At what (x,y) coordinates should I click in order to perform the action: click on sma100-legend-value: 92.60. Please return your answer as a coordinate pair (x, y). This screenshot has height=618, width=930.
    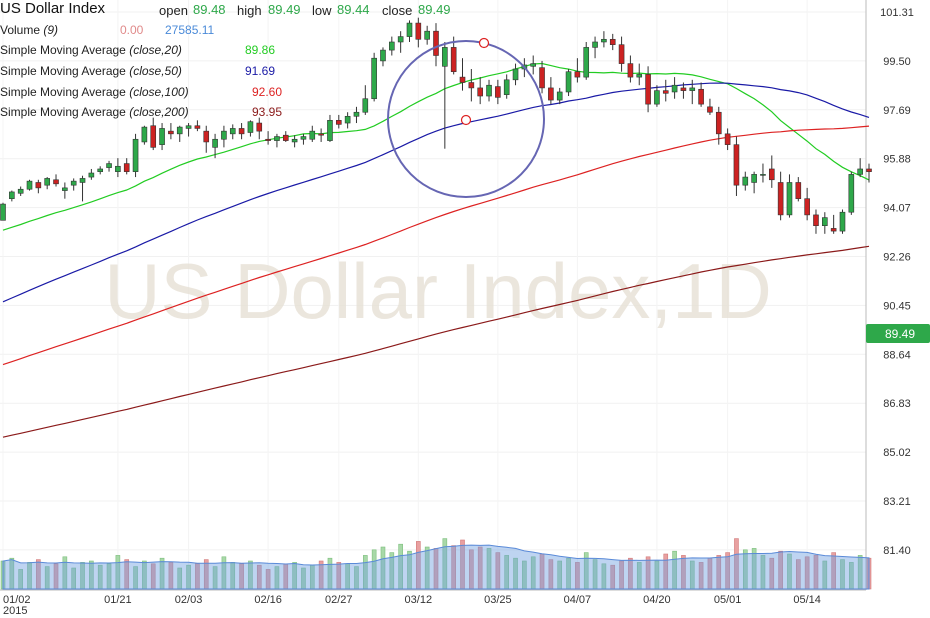
    Looking at the image, I should click on (267, 92).